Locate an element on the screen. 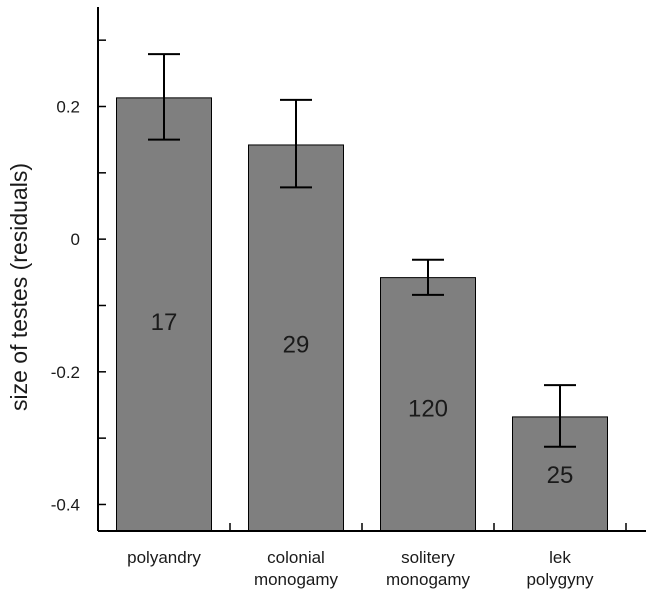 The image size is (652, 605). x-category-label-2: colonial monogamy is located at coordinates (296, 568).